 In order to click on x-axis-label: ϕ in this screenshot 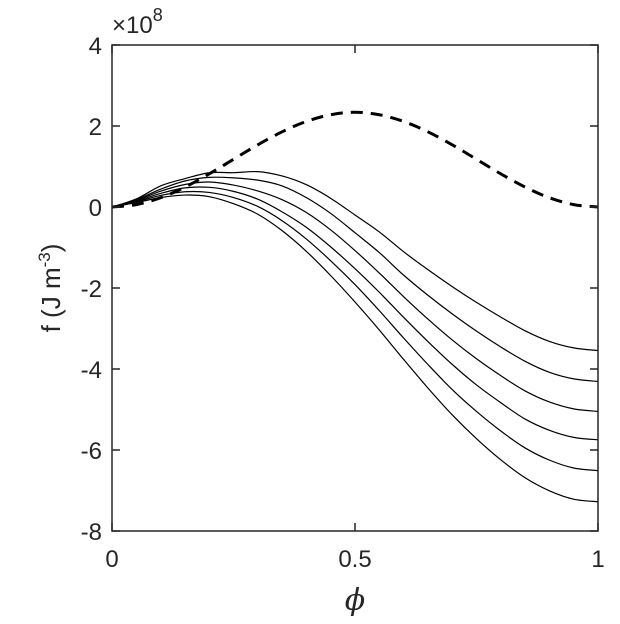, I will do `click(355, 600)`.